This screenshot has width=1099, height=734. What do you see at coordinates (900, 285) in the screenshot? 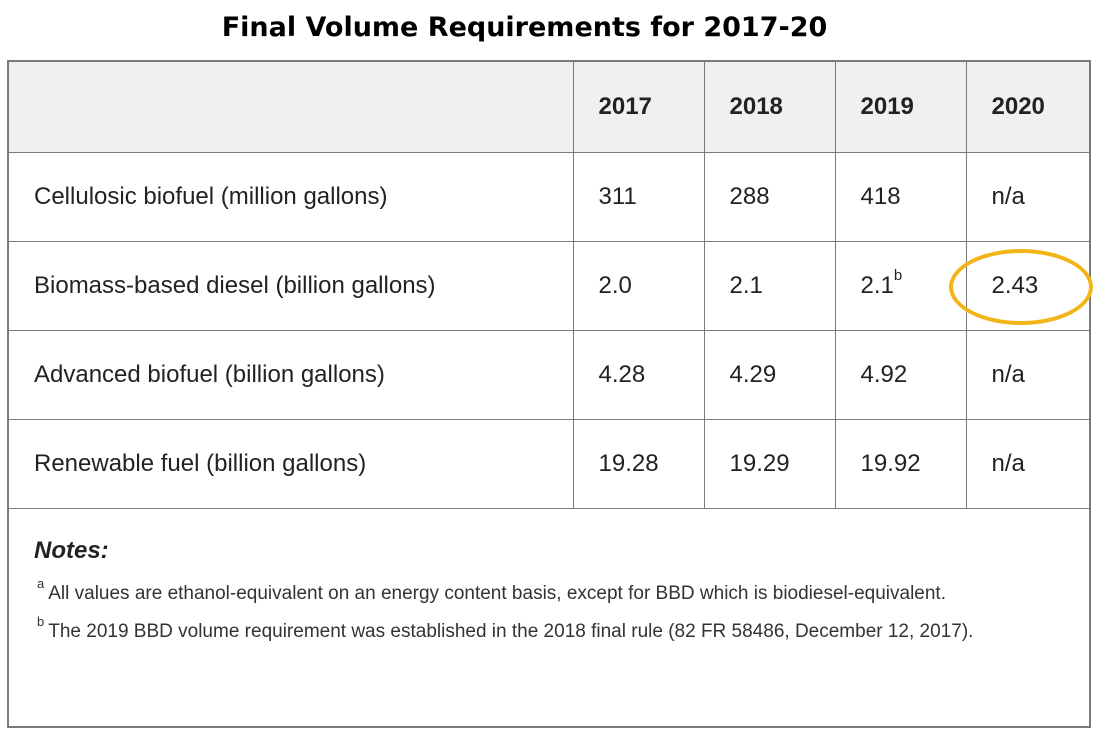
I see `table-cell: 2.1b` at bounding box center [900, 285].